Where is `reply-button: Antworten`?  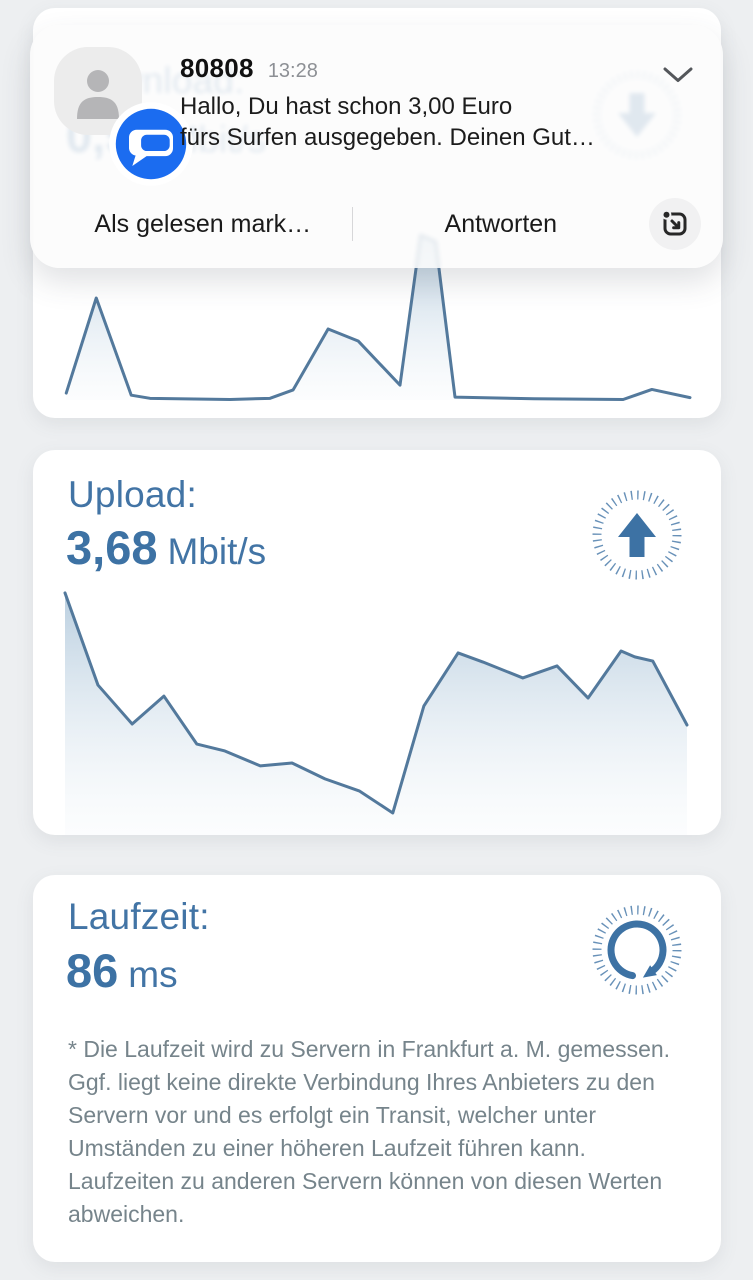 reply-button: Antworten is located at coordinates (501, 223).